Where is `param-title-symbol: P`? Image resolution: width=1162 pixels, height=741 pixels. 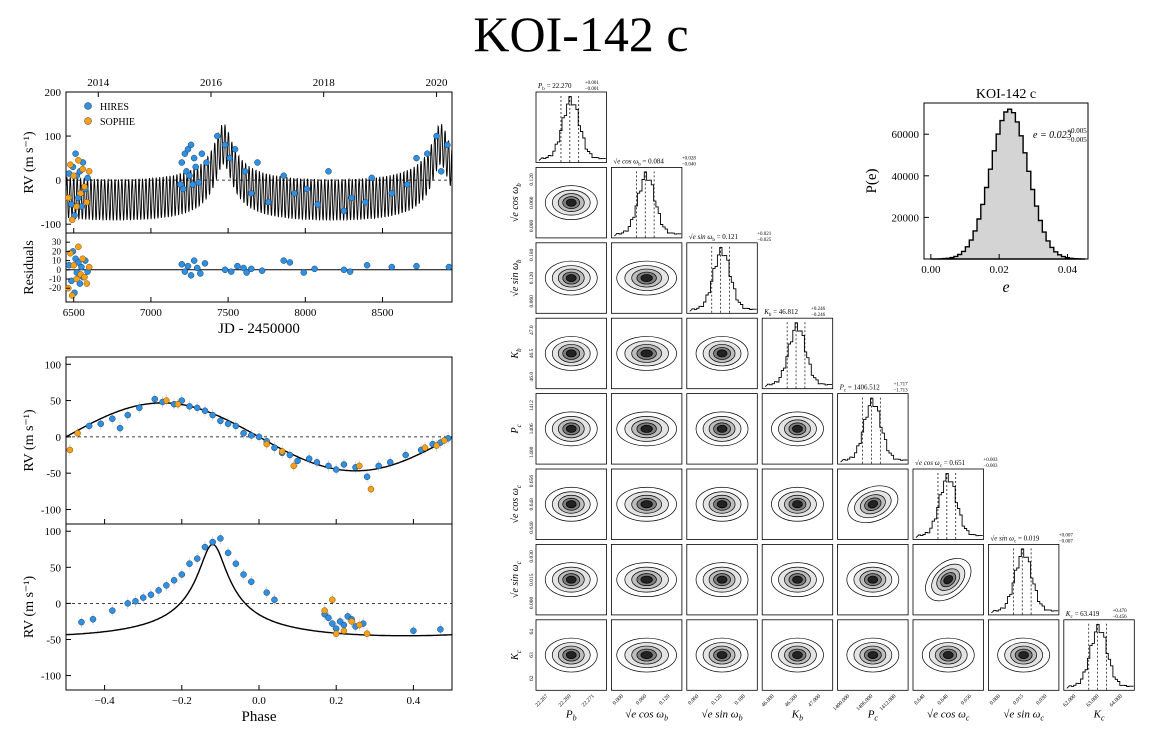 param-title-symbol: P is located at coordinates (842, 388).